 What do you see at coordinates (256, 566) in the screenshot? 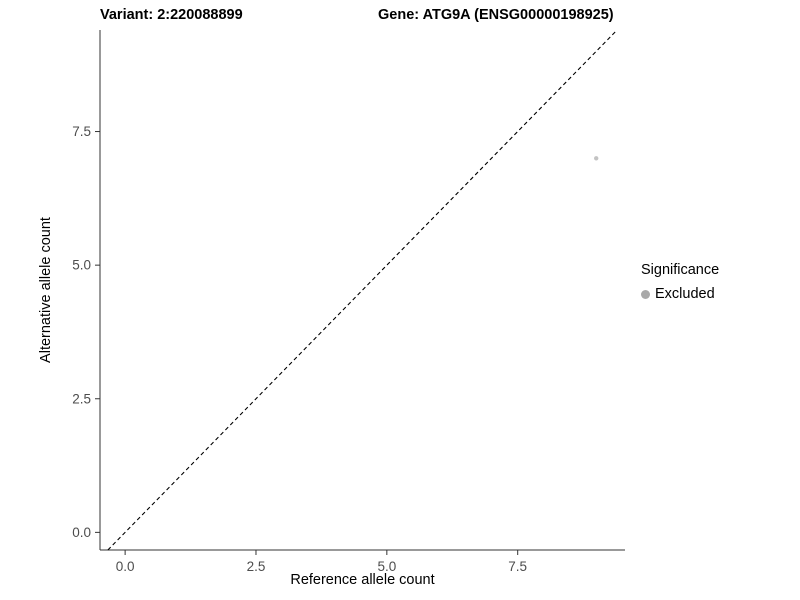
I see `x-tick-label: 2.5` at bounding box center [256, 566].